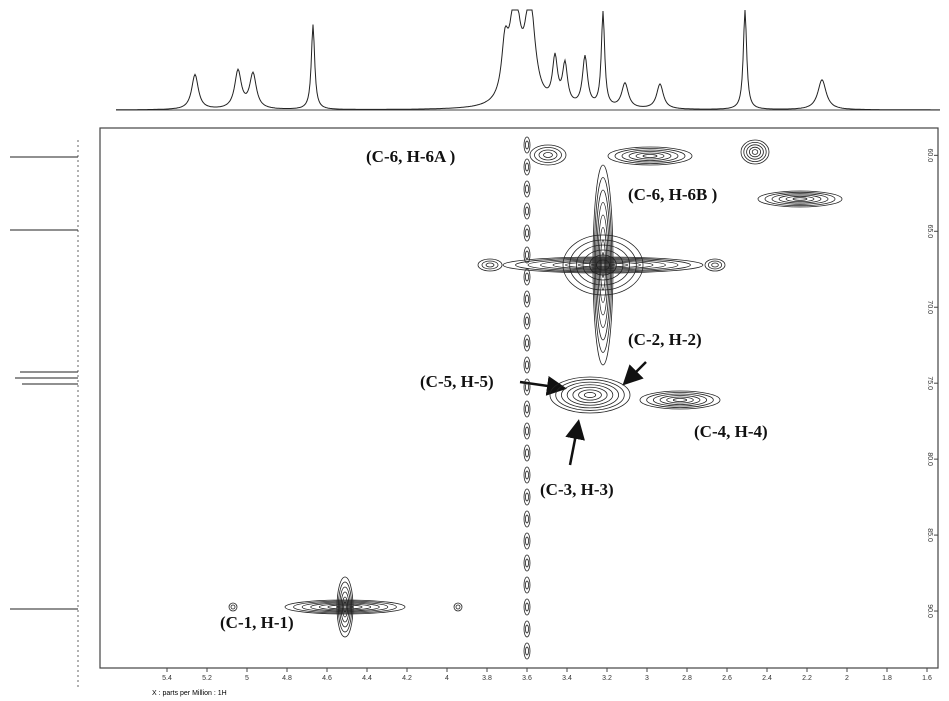 Image resolution: width=949 pixels, height=701 pixels. What do you see at coordinates (665, 339) in the screenshot?
I see `annotation: (C-2, H-2)` at bounding box center [665, 339].